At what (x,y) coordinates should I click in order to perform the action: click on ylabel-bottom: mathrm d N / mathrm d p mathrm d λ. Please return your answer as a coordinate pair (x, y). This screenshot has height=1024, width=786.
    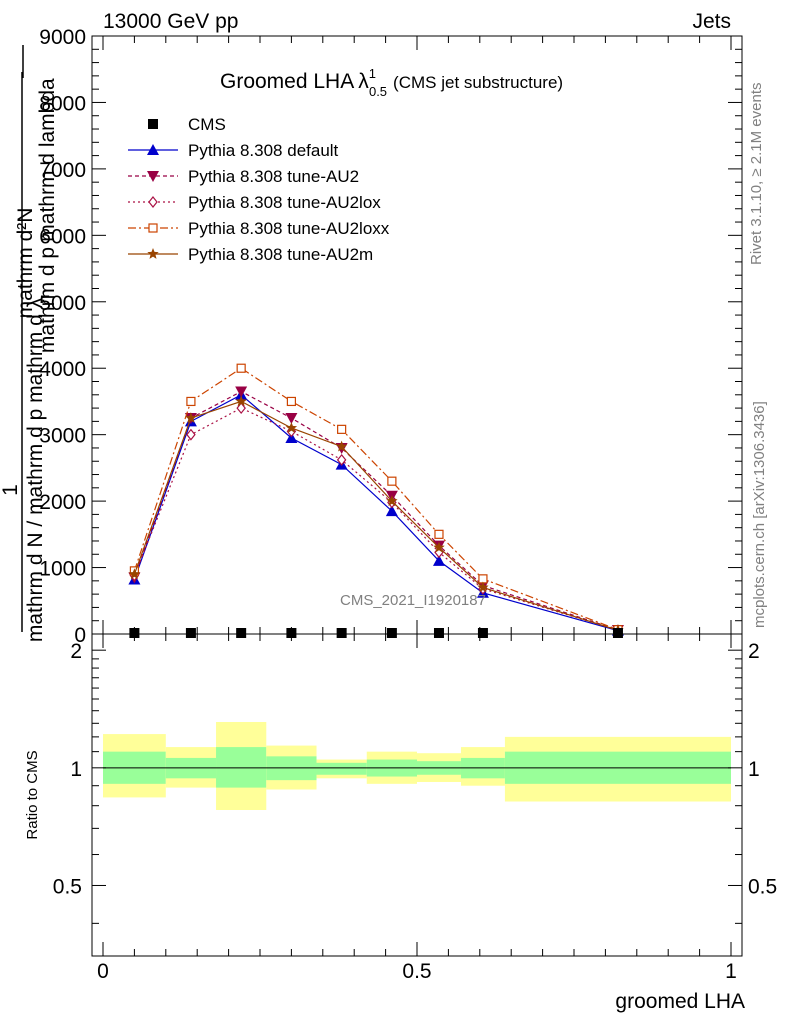
    Looking at the image, I should click on (35, 469).